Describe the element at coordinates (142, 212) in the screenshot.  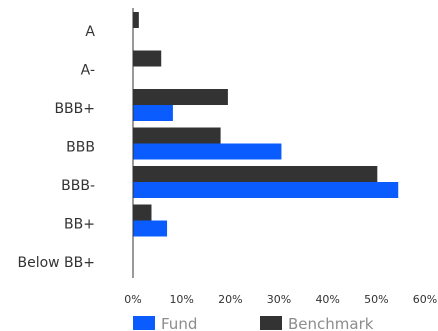
I see `bar-benchmark-bb-` at that location.